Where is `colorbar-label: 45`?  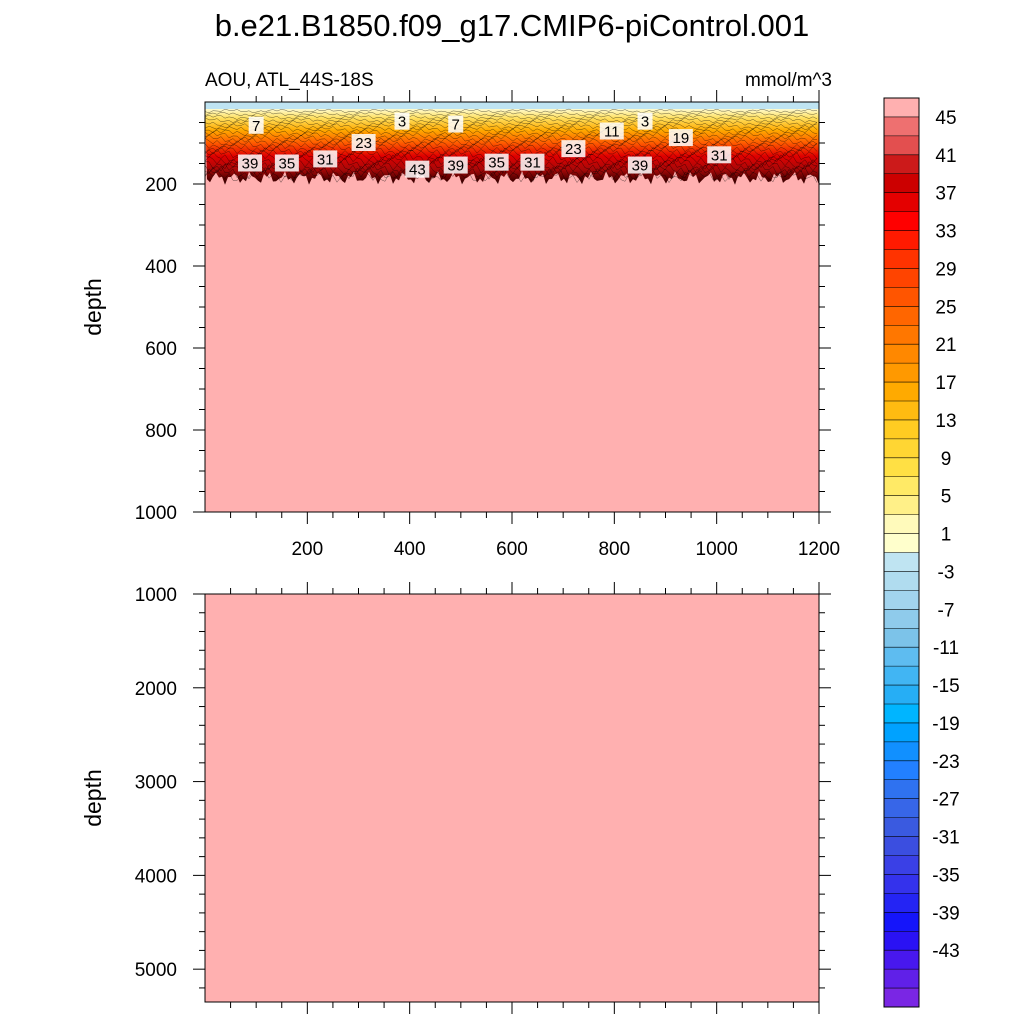 colorbar-label: 45 is located at coordinates (945, 118).